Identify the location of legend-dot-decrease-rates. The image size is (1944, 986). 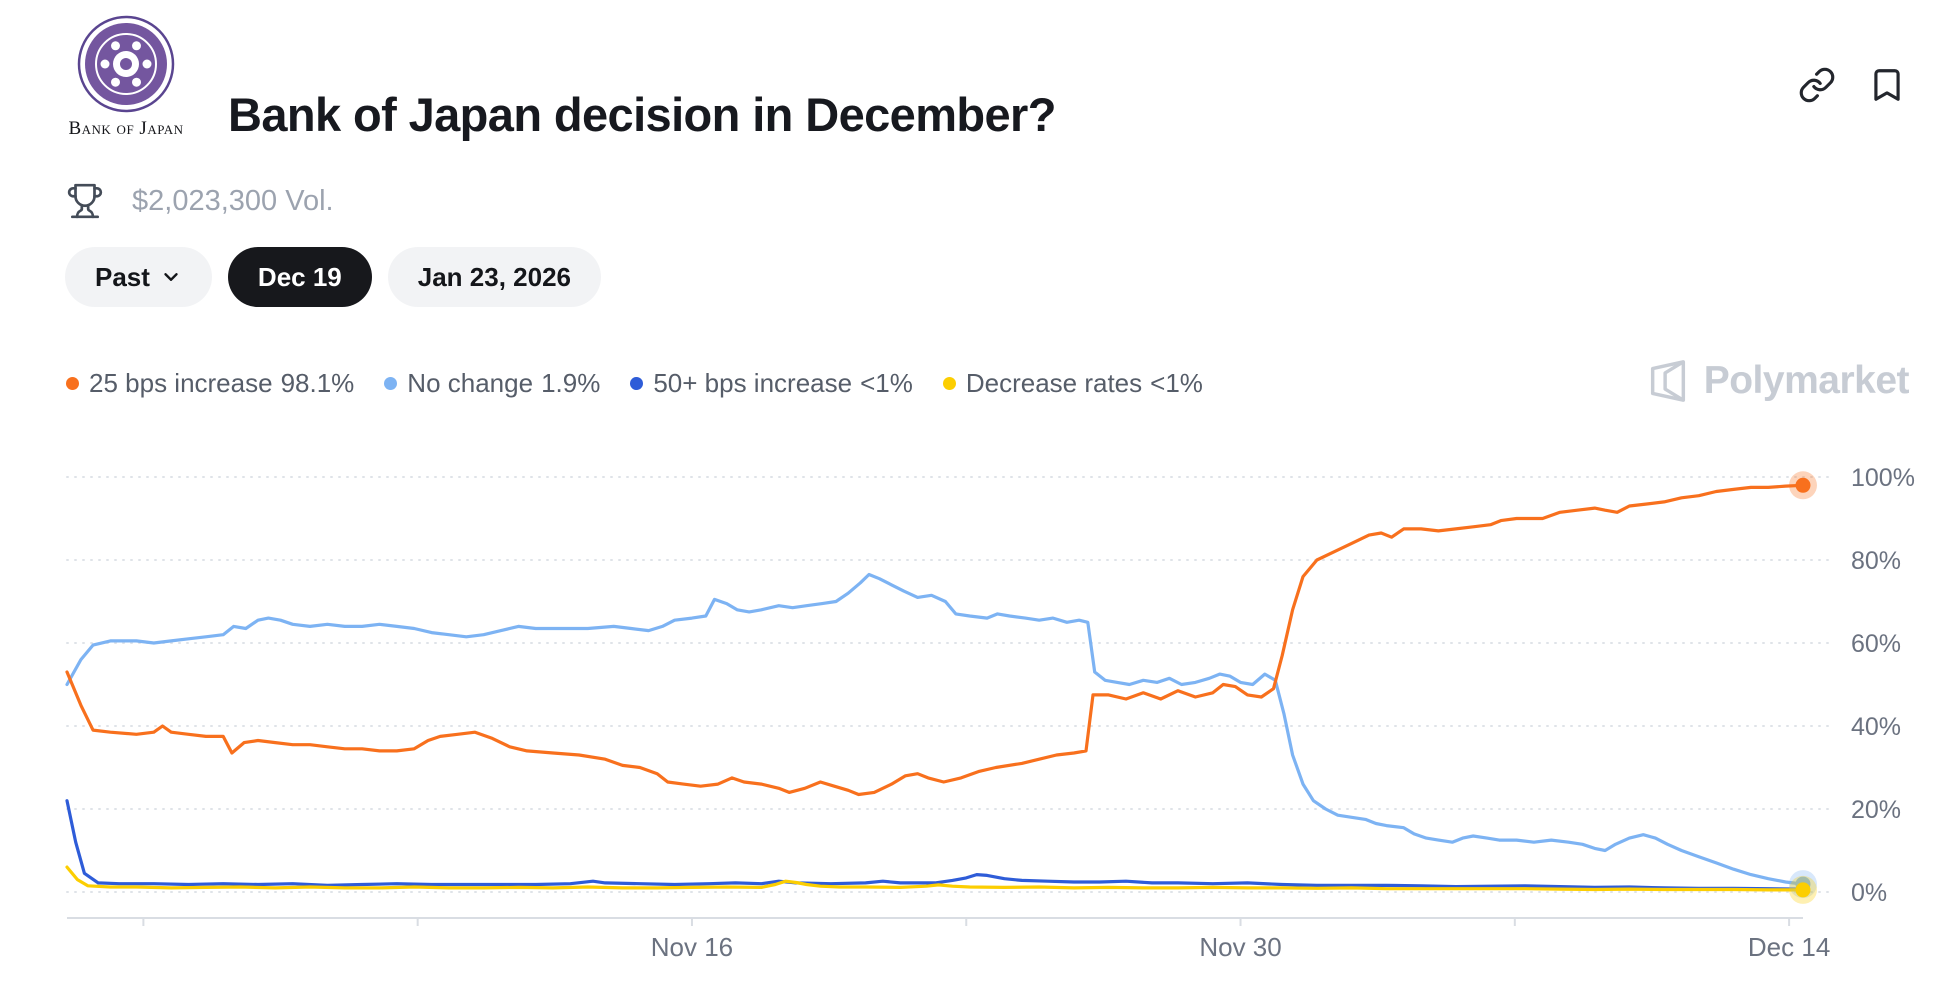
(949, 383).